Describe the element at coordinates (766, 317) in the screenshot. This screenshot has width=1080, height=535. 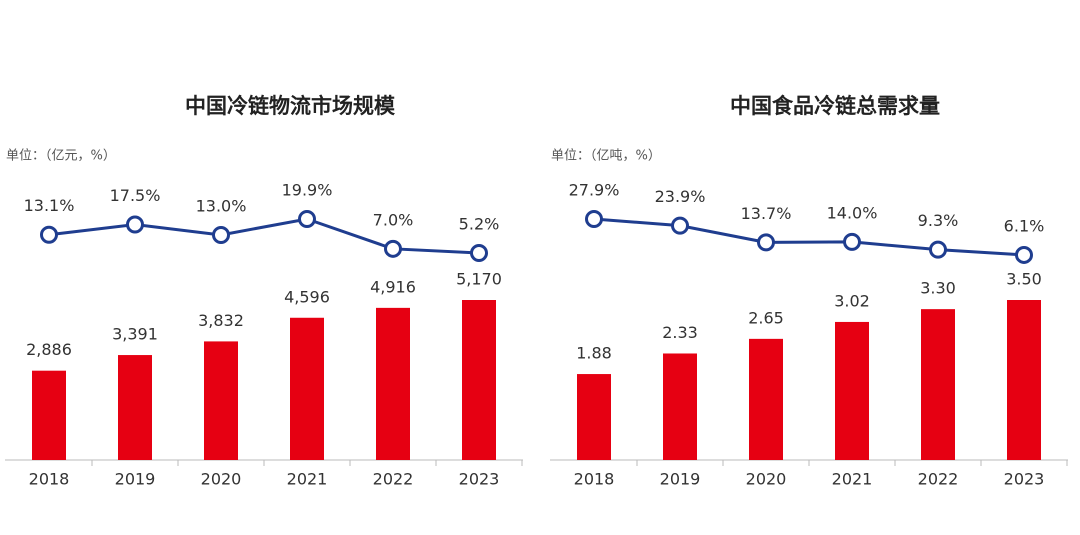
I see `bar-value-label: 2.65` at that location.